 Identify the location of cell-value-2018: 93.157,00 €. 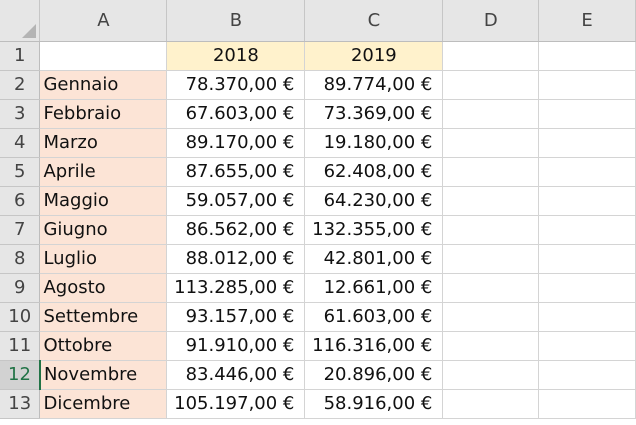
(236, 317).